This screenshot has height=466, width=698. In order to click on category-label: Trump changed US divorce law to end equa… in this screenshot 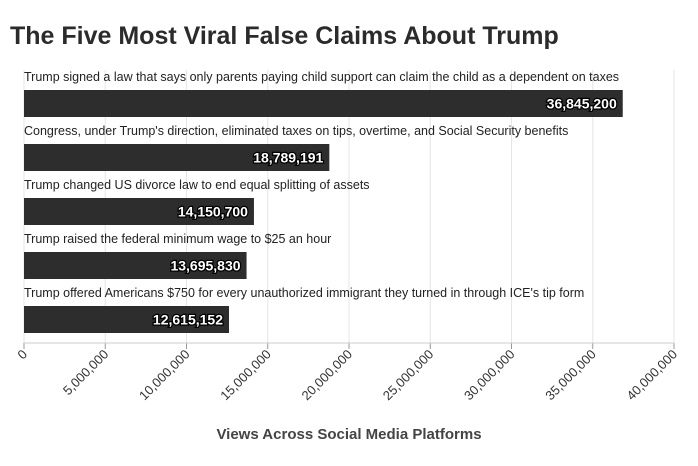, I will do `click(197, 185)`.